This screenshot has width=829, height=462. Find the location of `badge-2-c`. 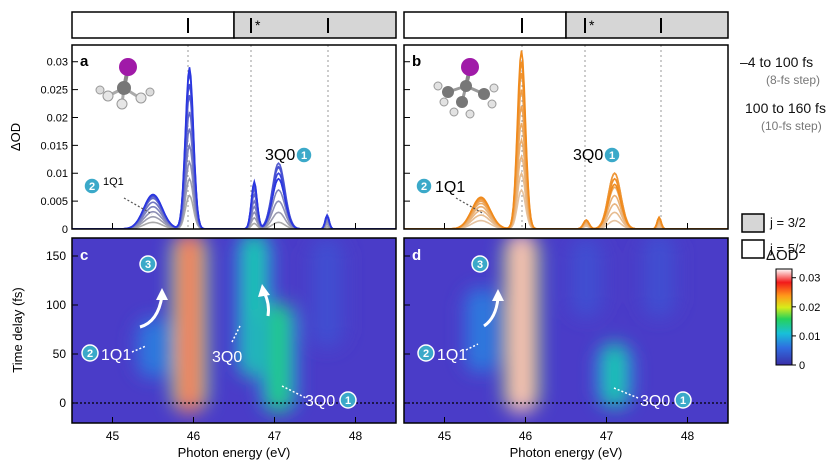

badge-2-c is located at coordinates (90, 353).